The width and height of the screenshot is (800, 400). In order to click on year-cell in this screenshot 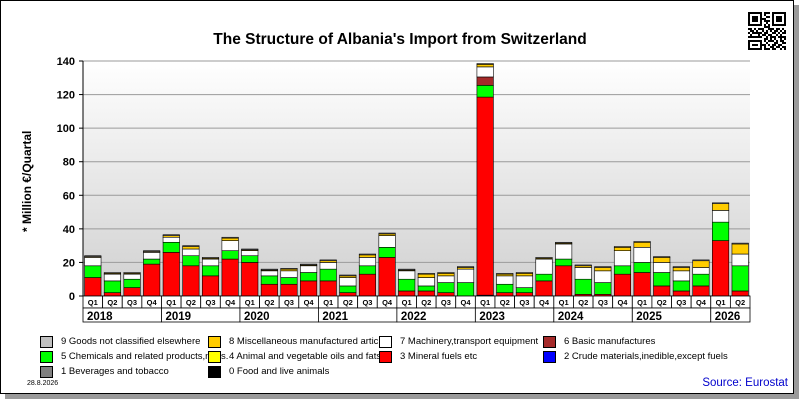, I will do `click(730, 315)`.